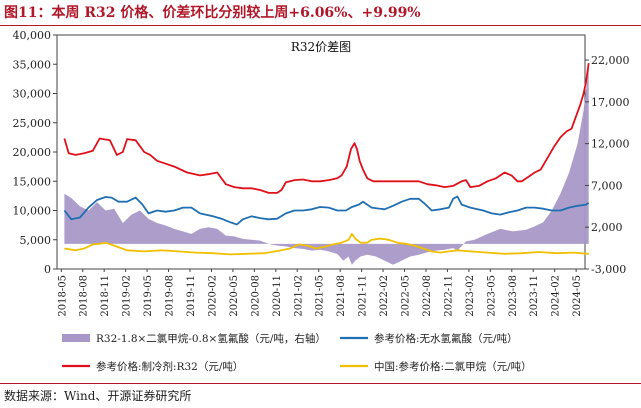  What do you see at coordinates (32, 35) in the screenshot?
I see `left-axis-tick-label: 40,000` at bounding box center [32, 35].